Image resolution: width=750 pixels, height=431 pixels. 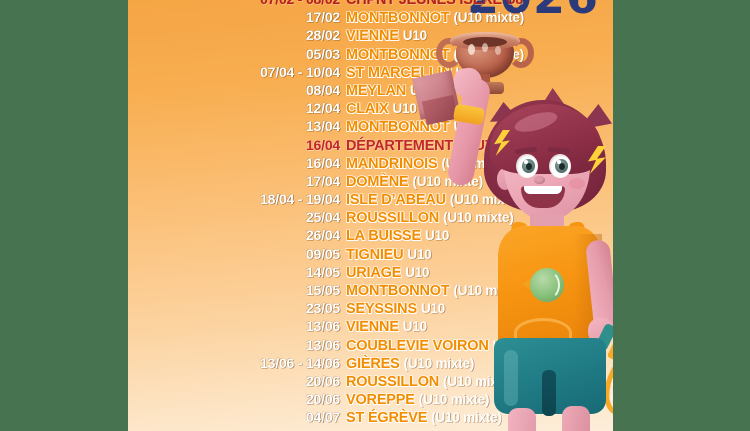 What do you see at coordinates (322, 271) in the screenshot?
I see `schedule-date: 14/05` at bounding box center [322, 271].